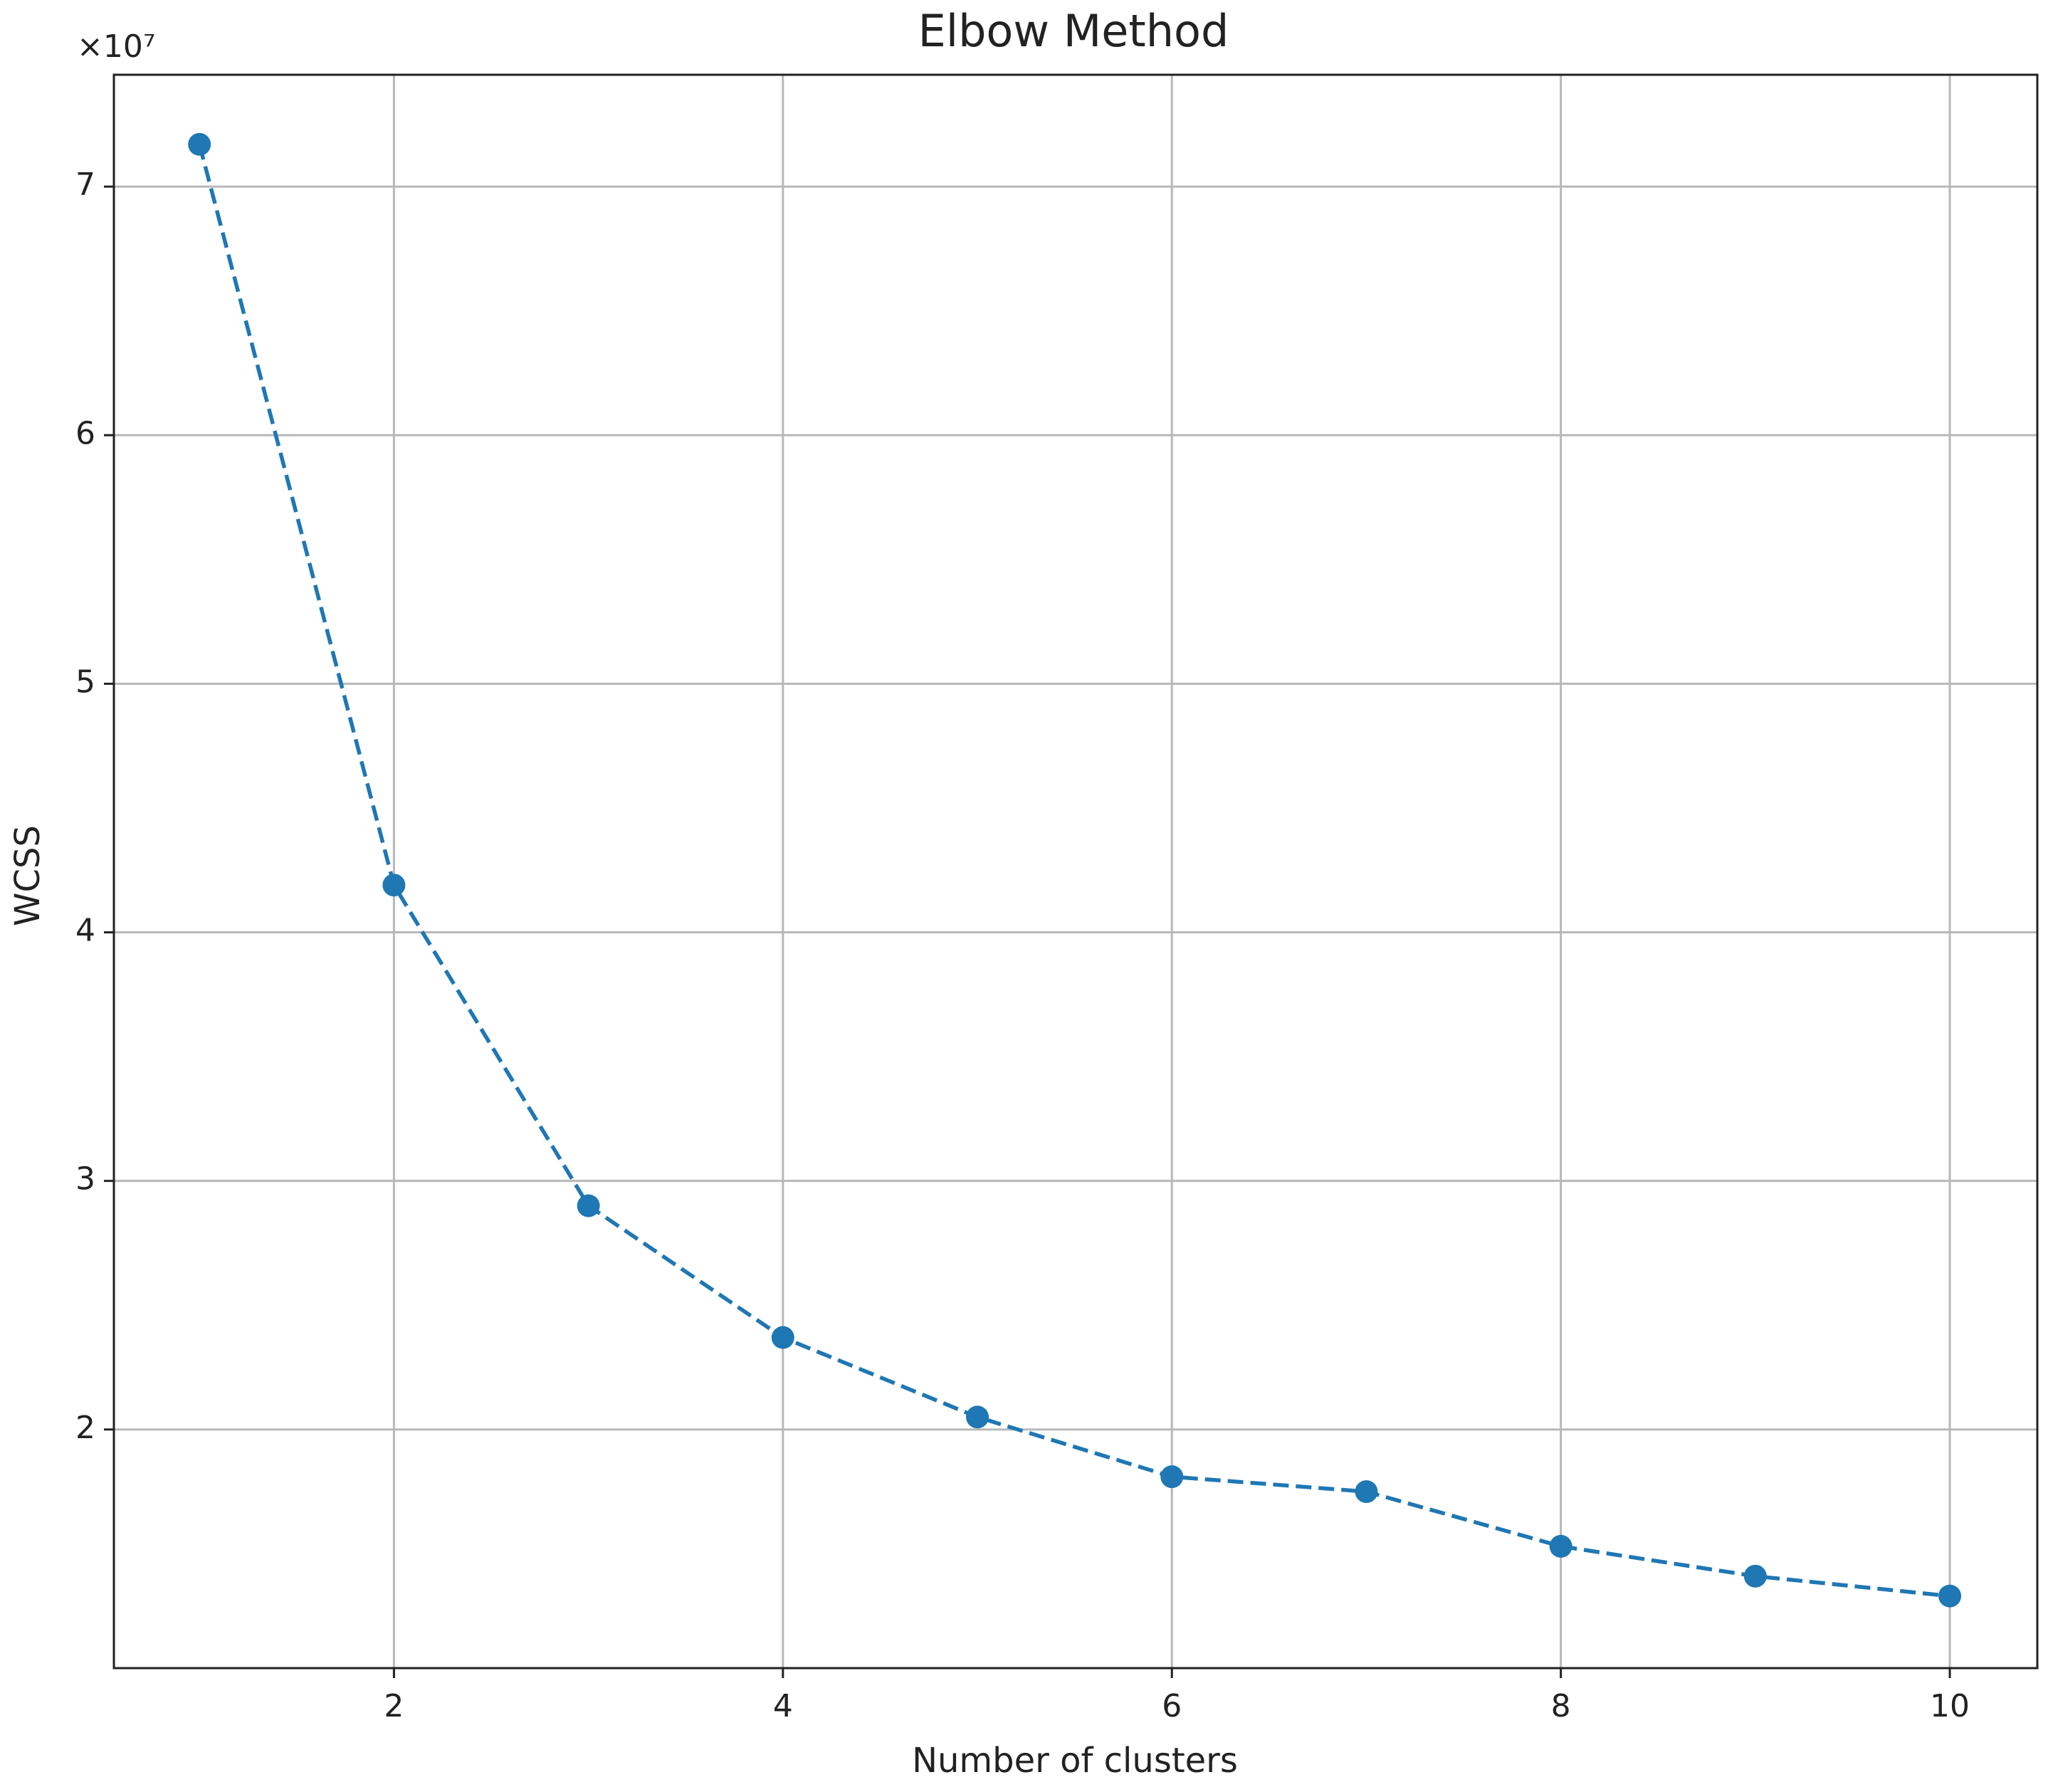 The image size is (2048, 1792). I want to click on y-tick-label: 7, so click(85, 185).